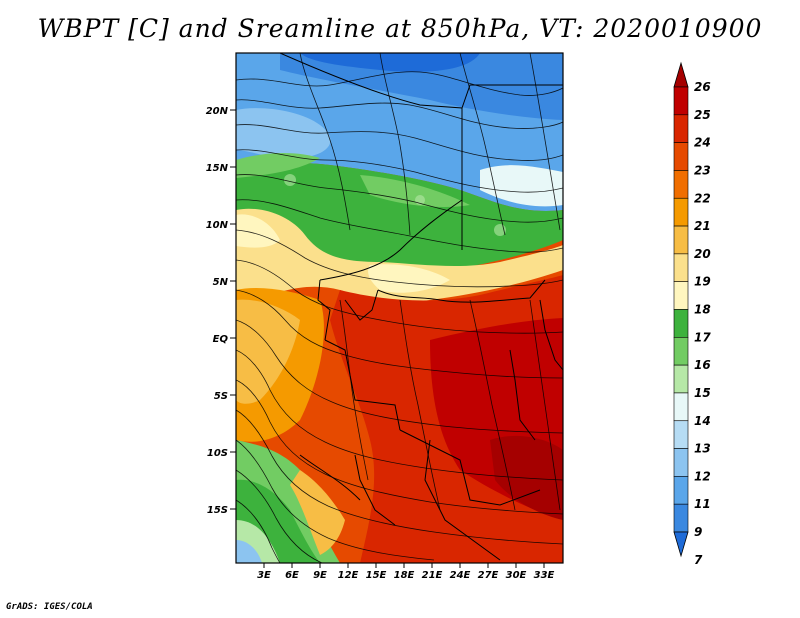  Describe the element at coordinates (702, 476) in the screenshot. I see `colorbar-label: 12` at that location.